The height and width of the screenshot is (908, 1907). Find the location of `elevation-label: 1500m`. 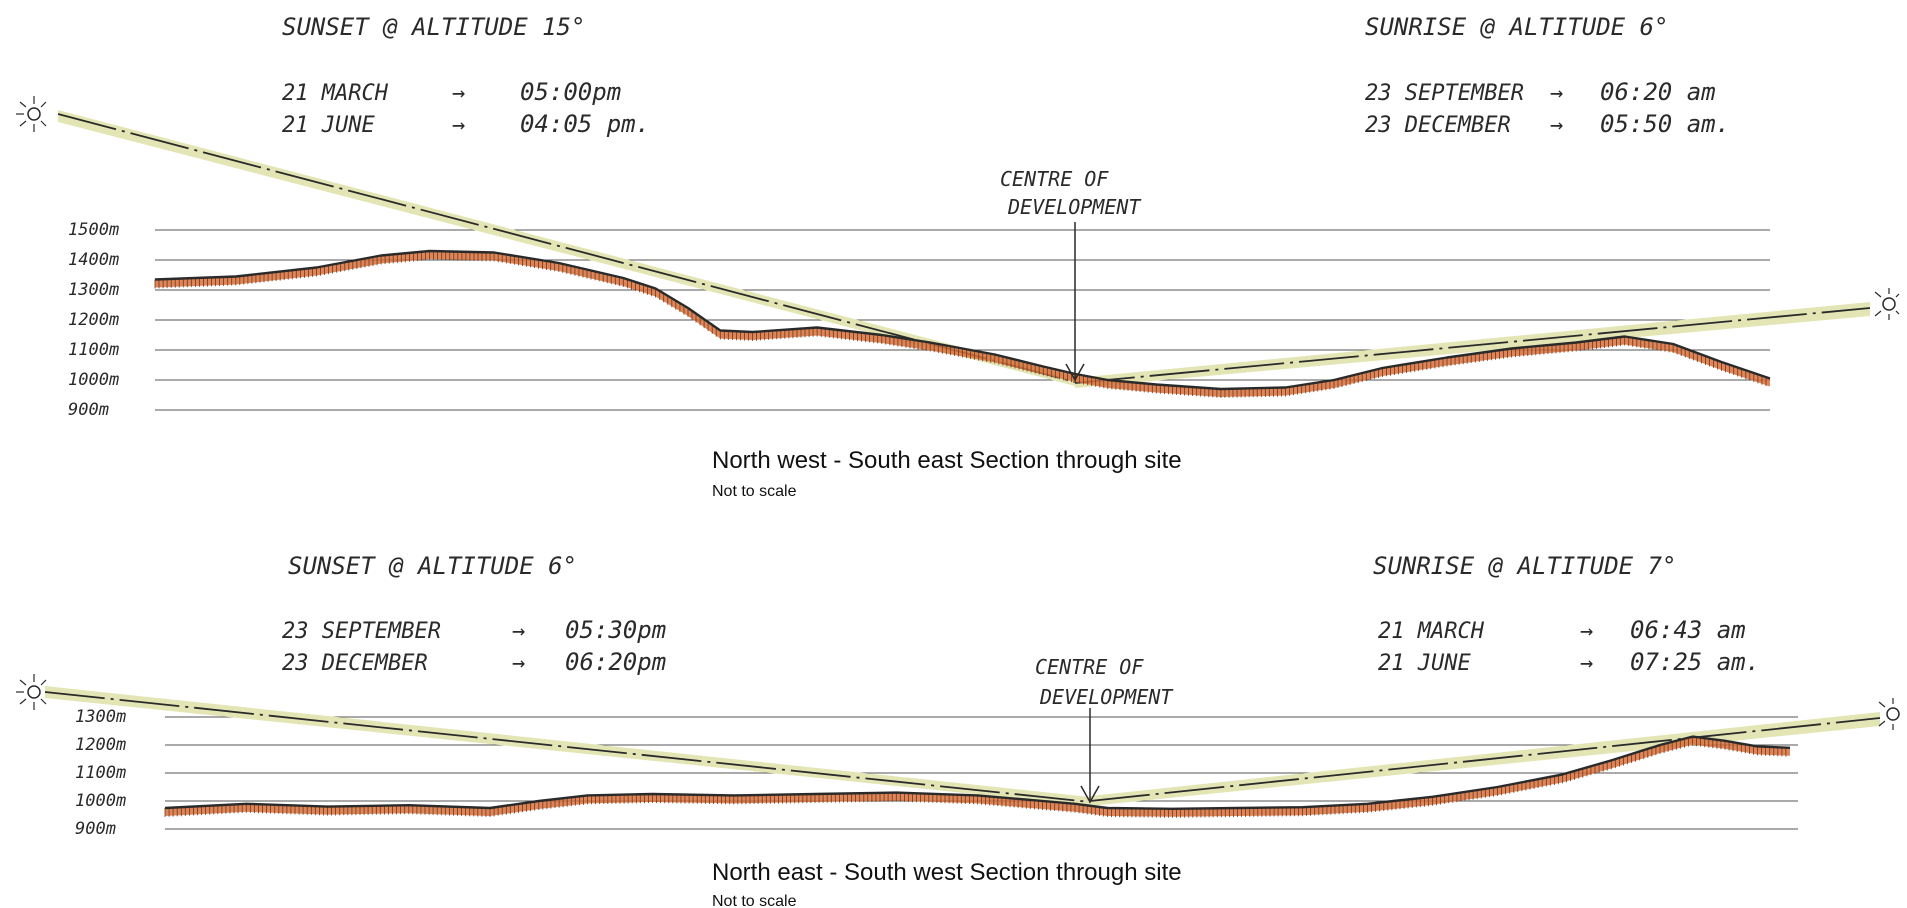

elevation-label: 1500m is located at coordinates (93, 230).